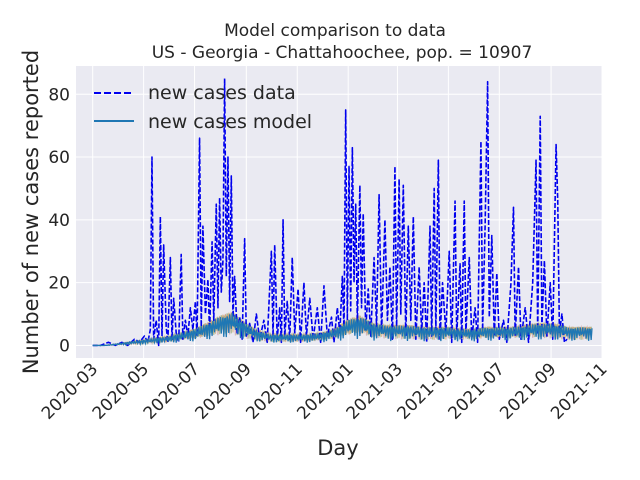 This screenshot has height=480, width=640. I want to click on legend-label-model: new cases model, so click(230, 122).